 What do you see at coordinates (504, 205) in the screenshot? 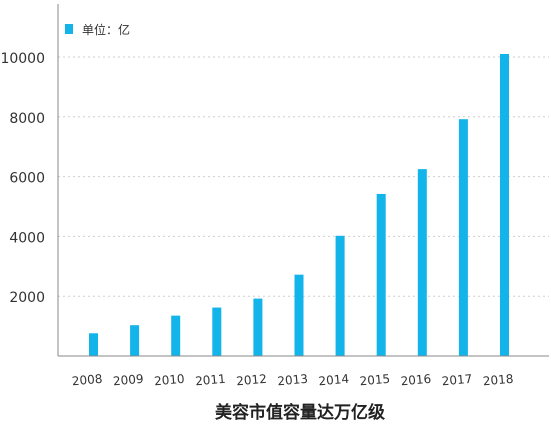
I see `bar-2018` at bounding box center [504, 205].